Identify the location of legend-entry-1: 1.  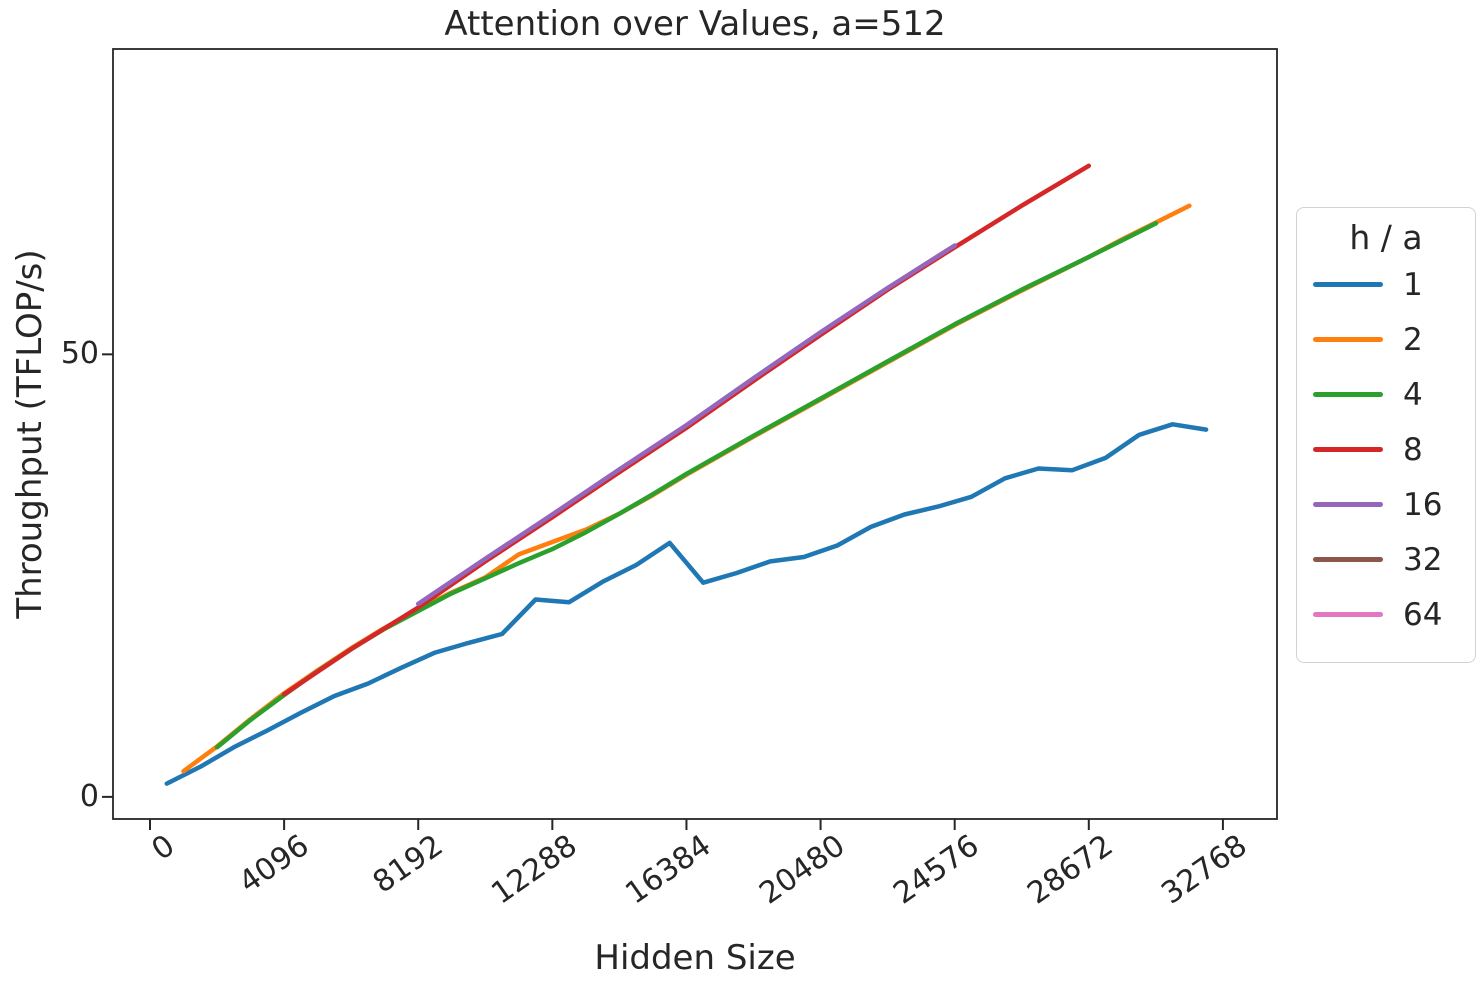
(1386, 284).